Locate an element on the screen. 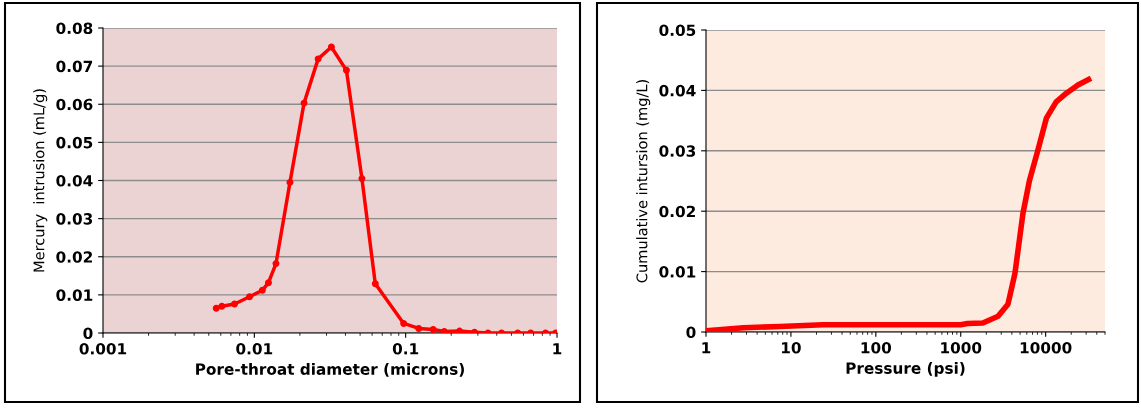 This screenshot has height=408, width=1141. x-tick-label: 10000 is located at coordinates (1046, 347).